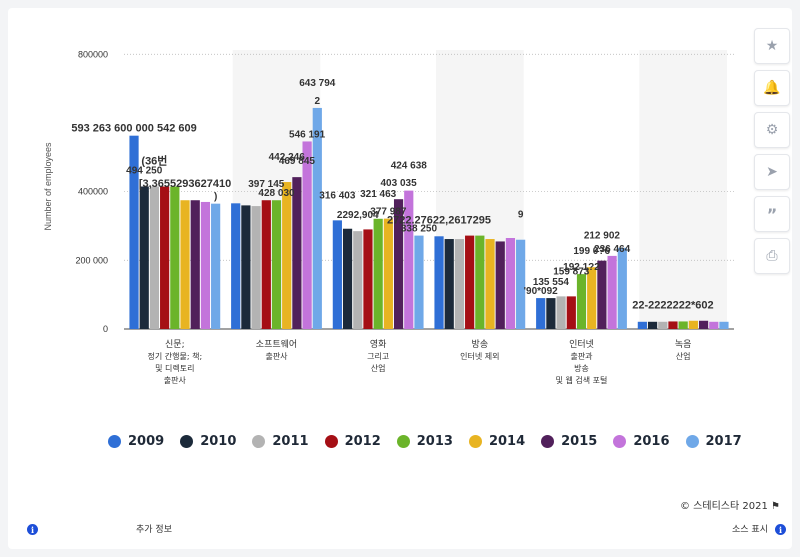 The width and height of the screenshot is (800, 557). I want to click on legend-item: 2012, so click(352, 441).